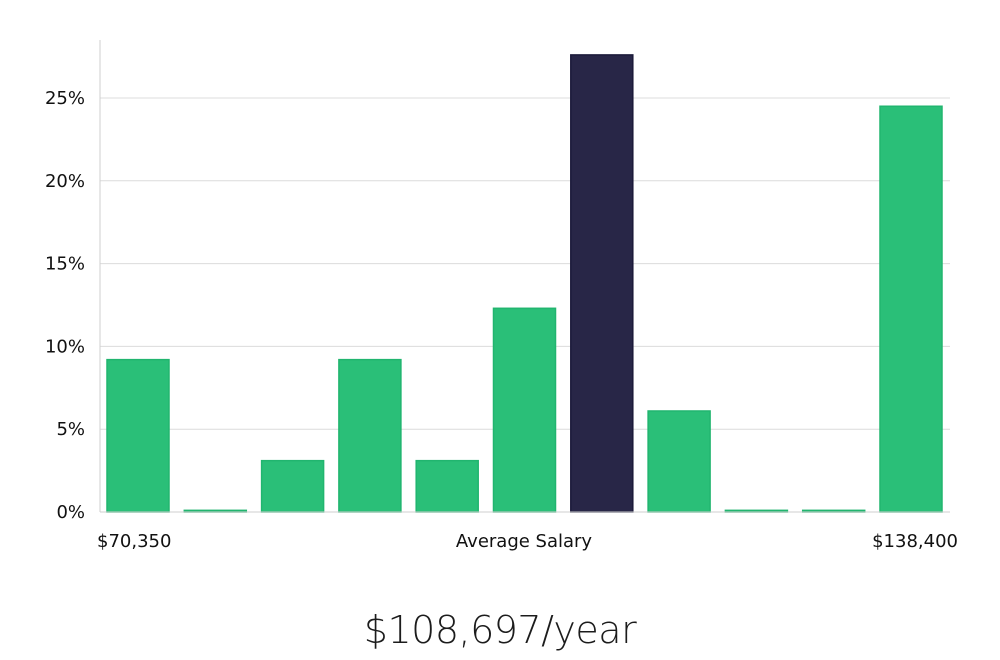  Describe the element at coordinates (65, 346) in the screenshot. I see `y-tick-label: 10%` at that location.